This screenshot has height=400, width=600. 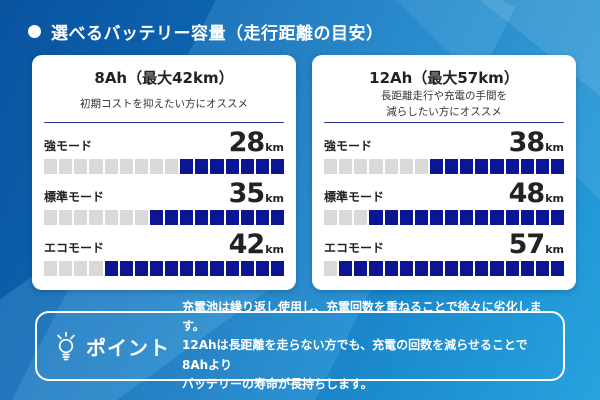 I want to click on distance-value: 35 km, so click(x=256, y=193).